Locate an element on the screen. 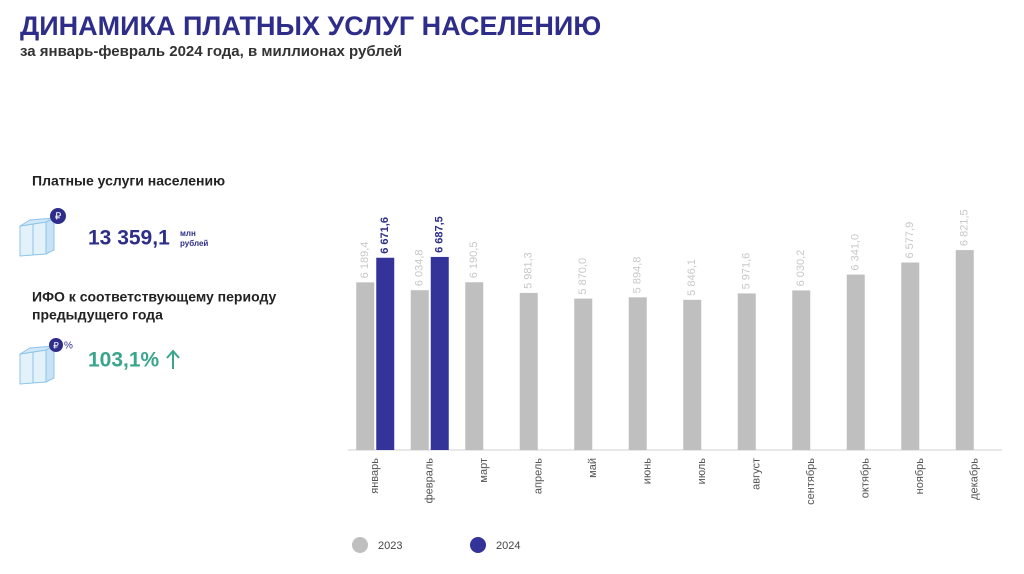 Image resolution: width=1024 pixels, height=574 pixels. legend-label: 2024 is located at coordinates (508, 546).